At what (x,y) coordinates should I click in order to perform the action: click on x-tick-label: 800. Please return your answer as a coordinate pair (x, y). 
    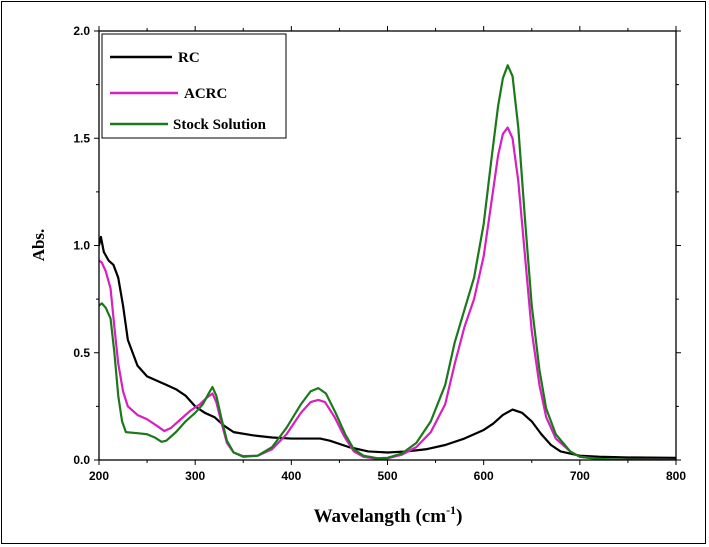
    Looking at the image, I should click on (676, 476).